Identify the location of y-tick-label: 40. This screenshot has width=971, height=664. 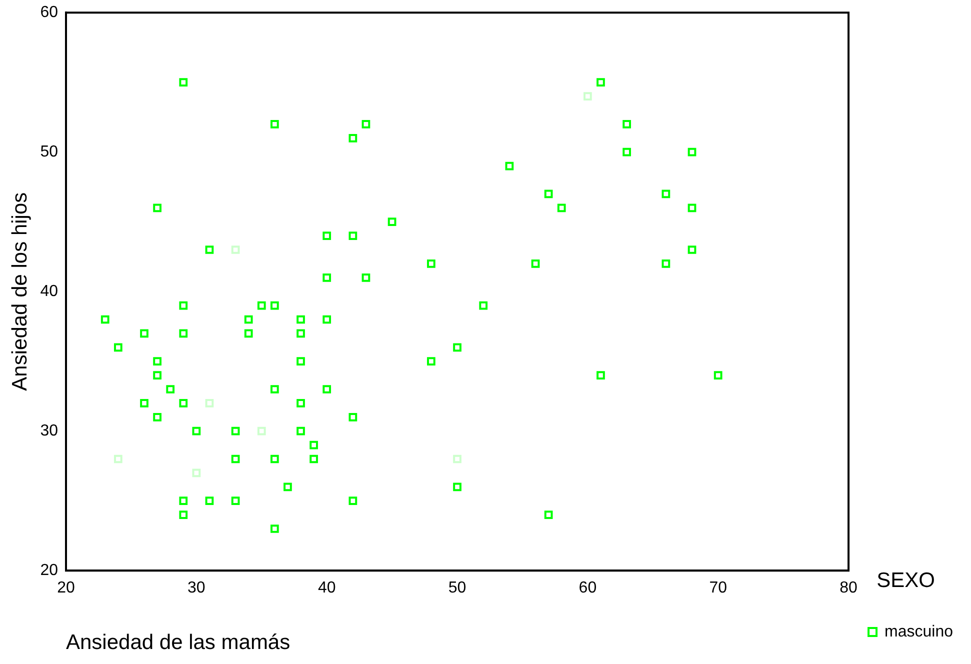
(49, 291).